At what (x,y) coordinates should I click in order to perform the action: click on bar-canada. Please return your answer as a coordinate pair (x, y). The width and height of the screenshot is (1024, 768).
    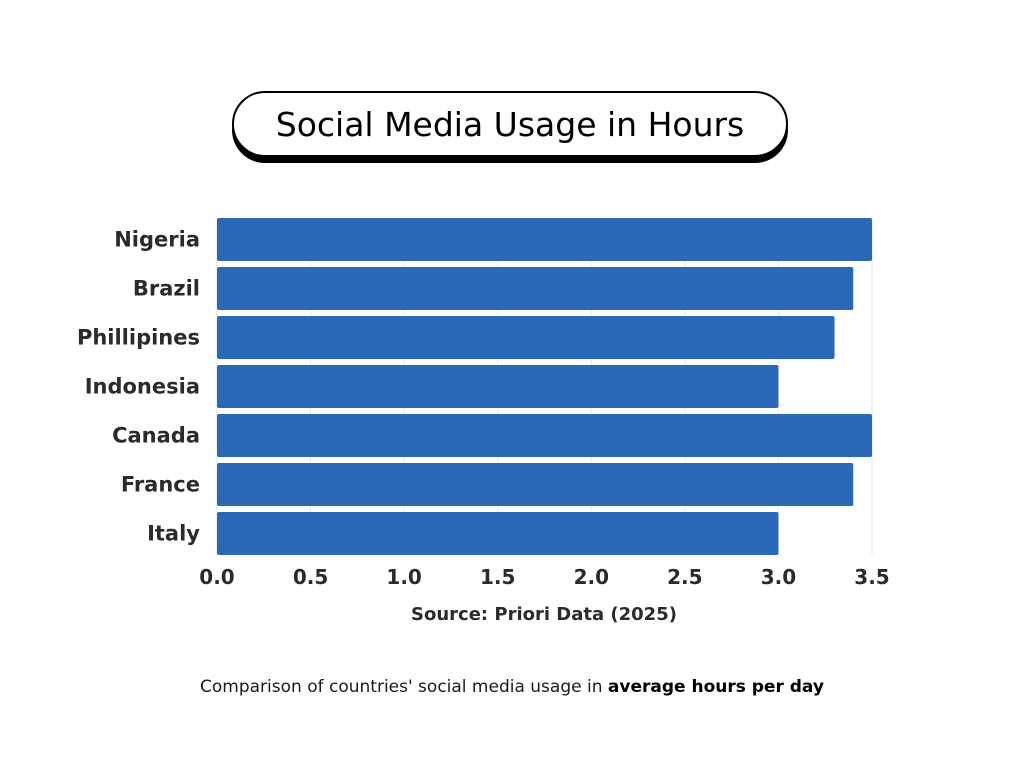
    Looking at the image, I should click on (544, 435).